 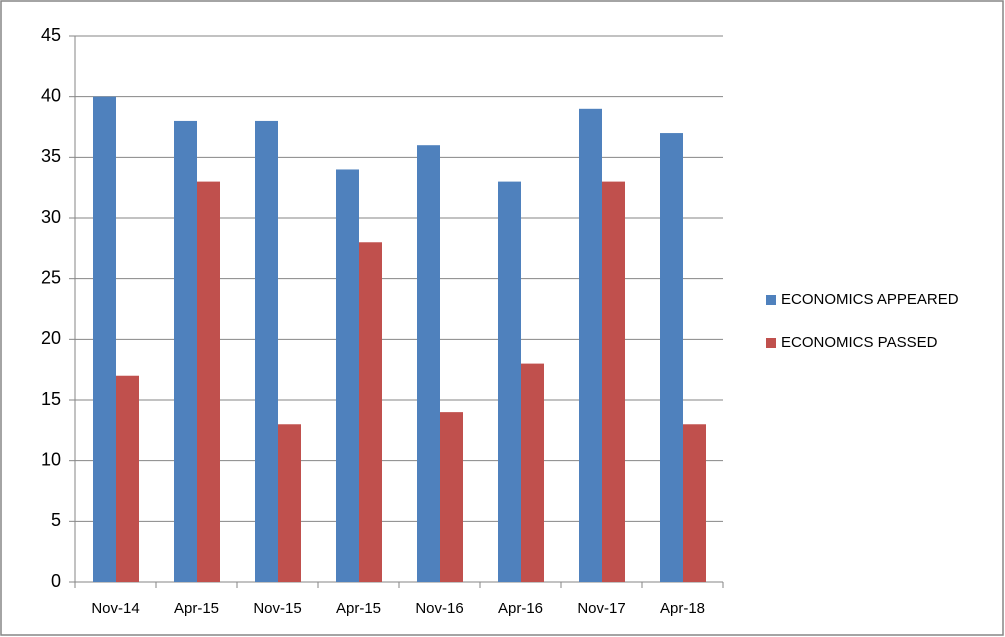 What do you see at coordinates (115, 608) in the screenshot?
I see `x-tick-label: Nov-14` at bounding box center [115, 608].